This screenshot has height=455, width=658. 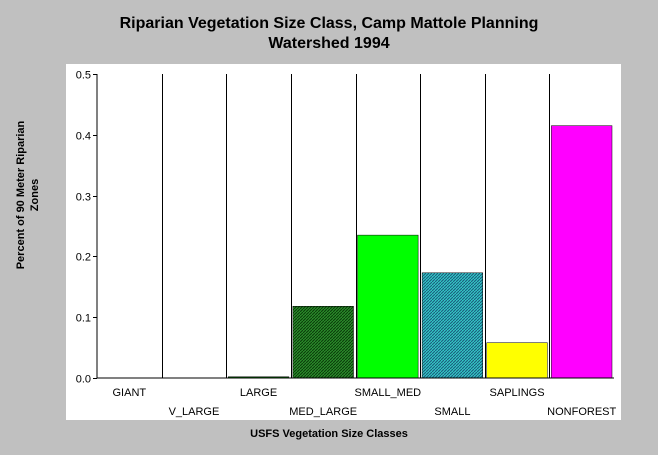 I want to click on y-tick-label: 0.4, so click(x=83, y=137).